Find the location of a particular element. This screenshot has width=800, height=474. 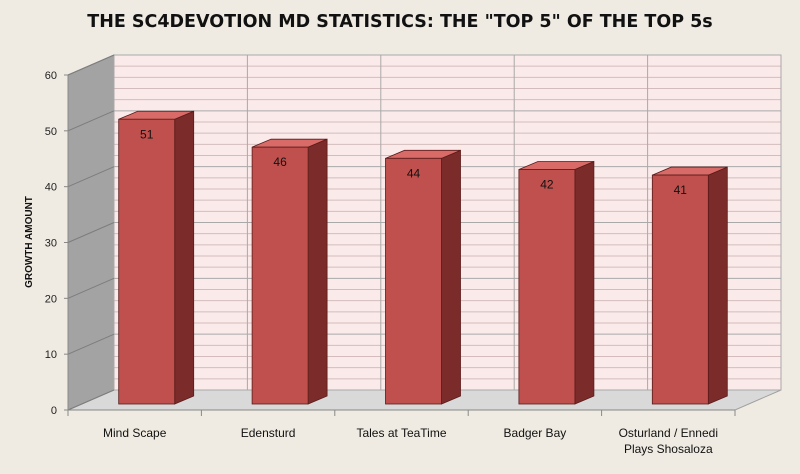

y-tick-label: 20 is located at coordinates (51, 299).